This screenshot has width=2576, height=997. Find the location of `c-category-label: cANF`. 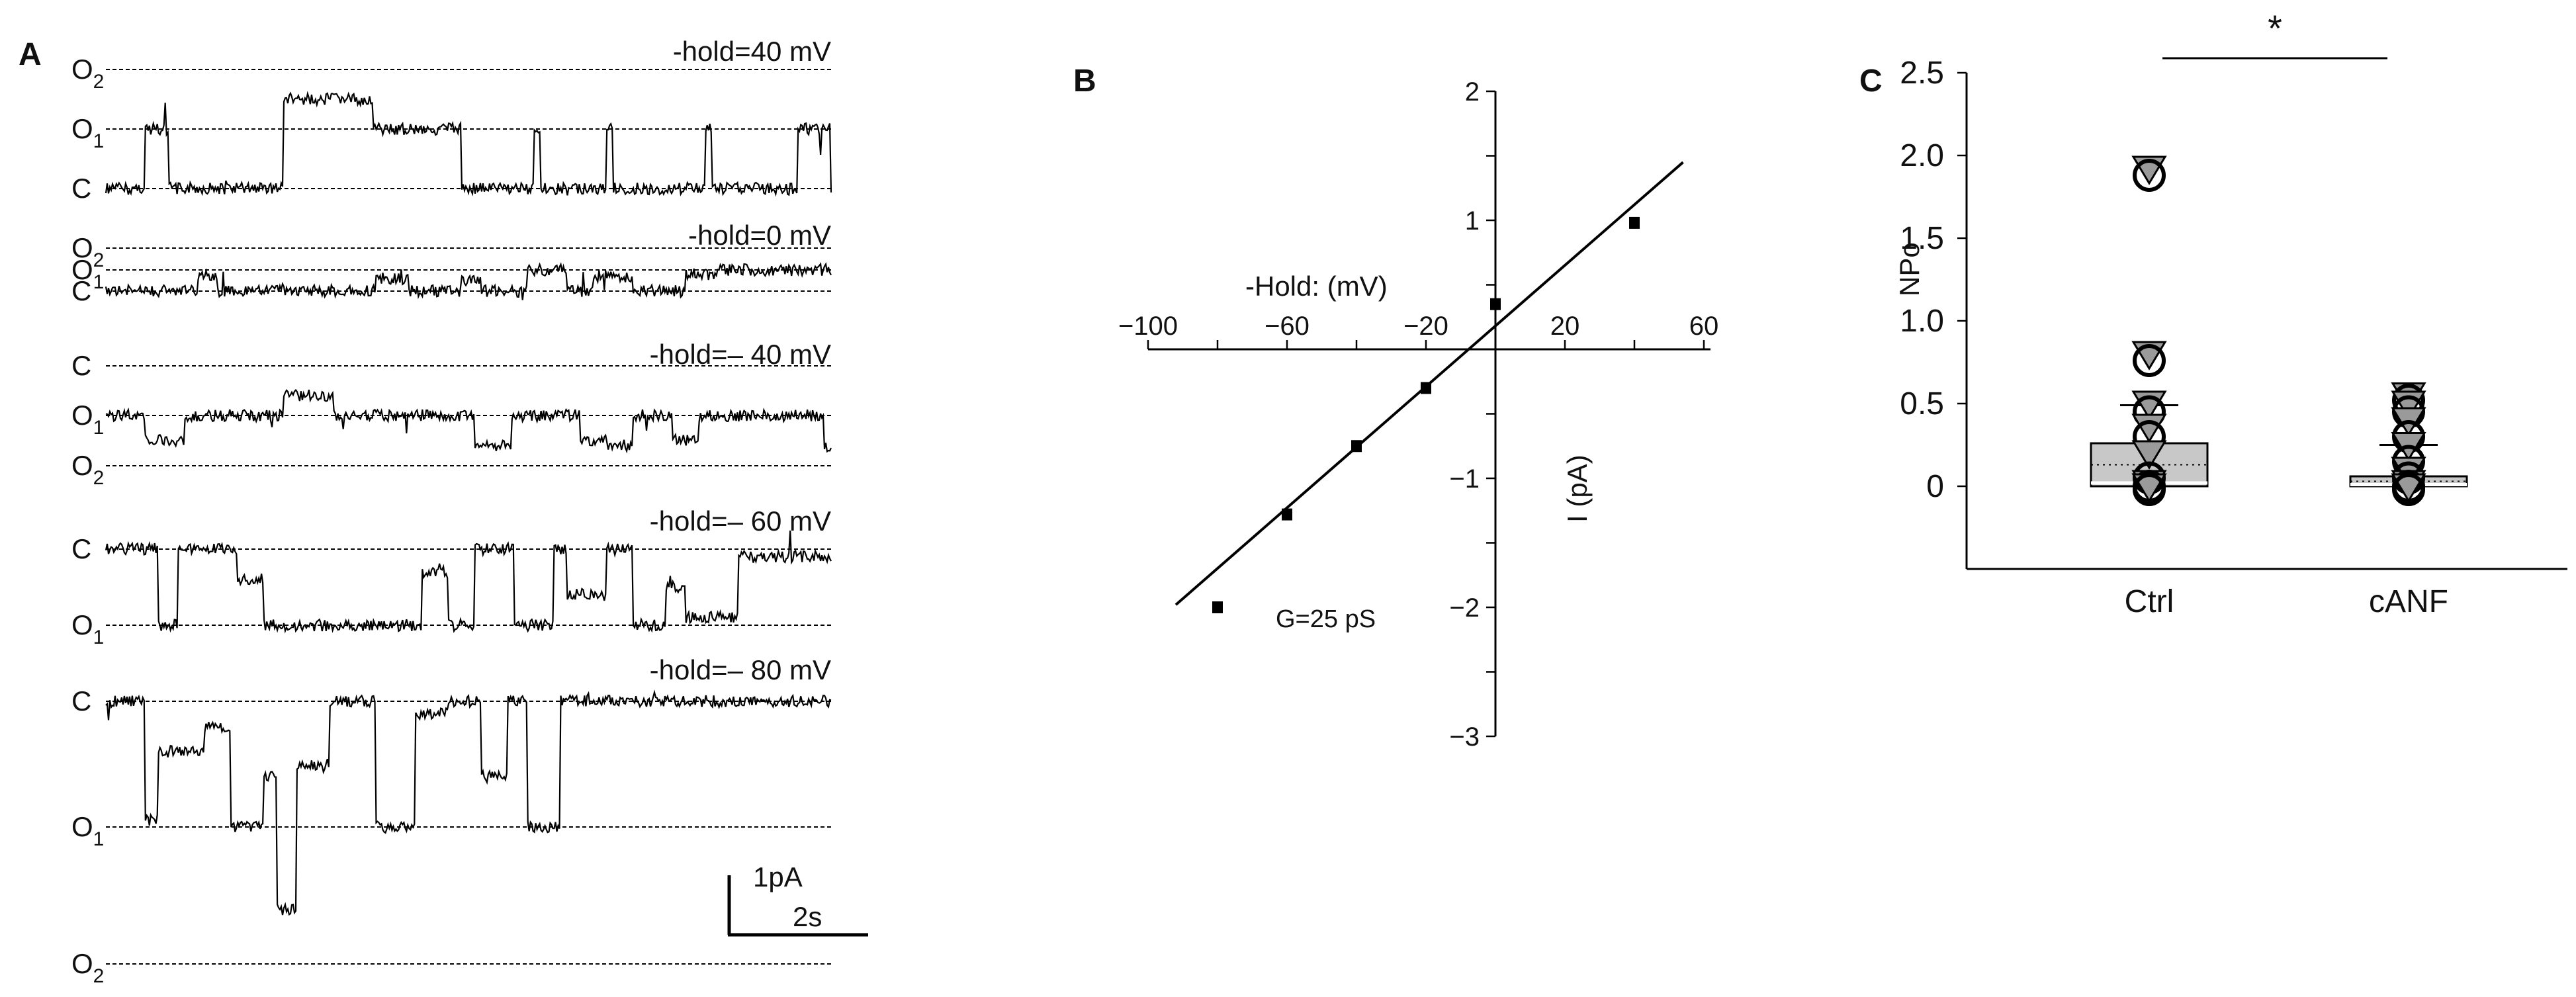

c-category-label: cANF is located at coordinates (2408, 601).